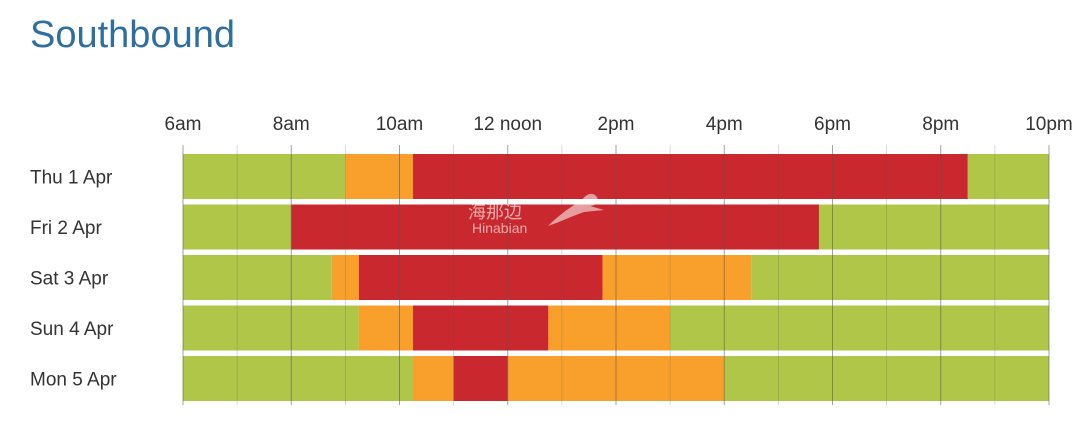 This screenshot has width=1080, height=429. What do you see at coordinates (576, 209) in the screenshot?
I see `watermark-figure-icon` at bounding box center [576, 209].